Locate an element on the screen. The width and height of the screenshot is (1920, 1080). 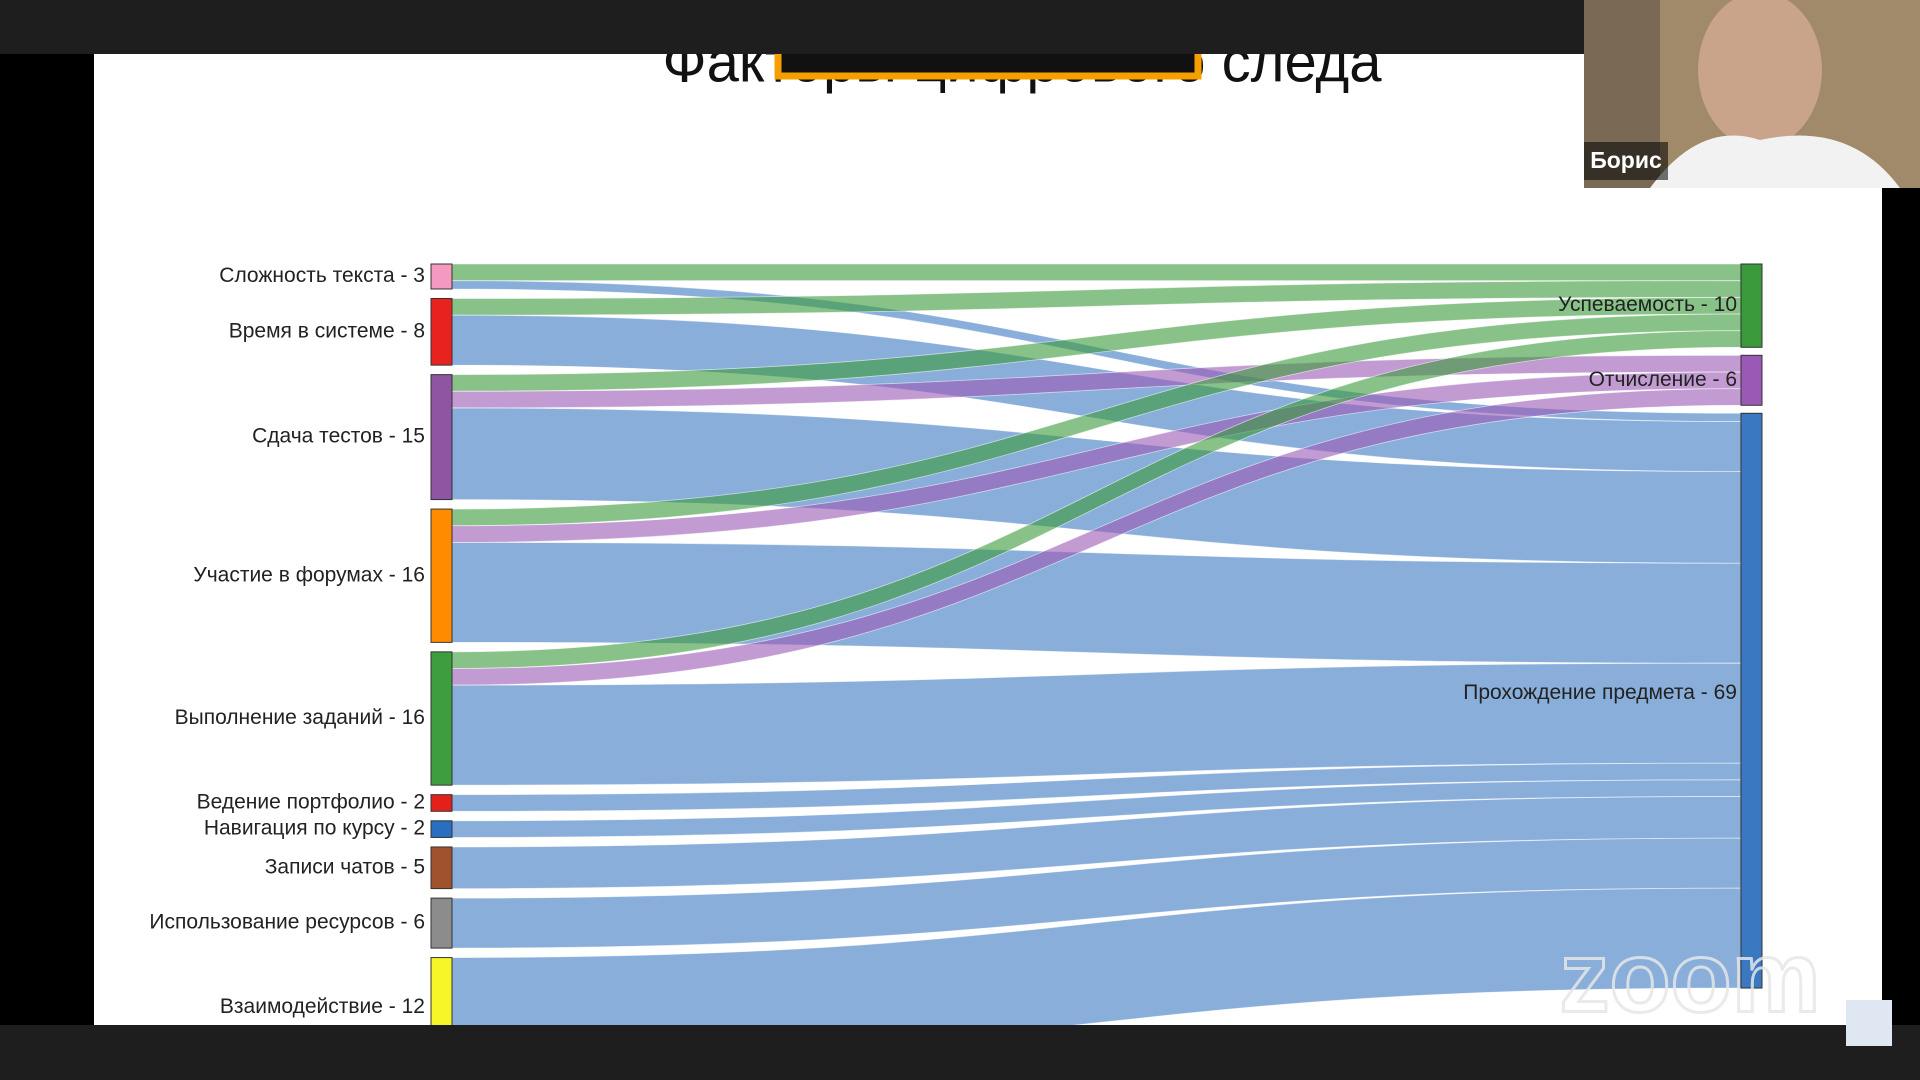
node-label: Время в системе - 8 is located at coordinates (327, 330).